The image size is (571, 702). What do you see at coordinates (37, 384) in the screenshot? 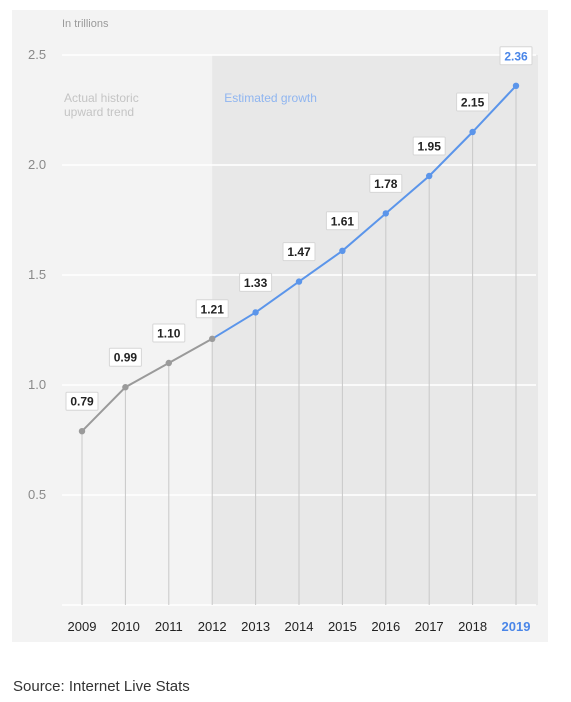
I see `ytick-label: 1.0` at bounding box center [37, 384].